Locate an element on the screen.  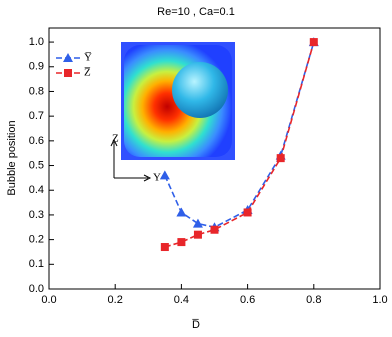
y-tick-label: 0.0 is located at coordinates (36, 289).